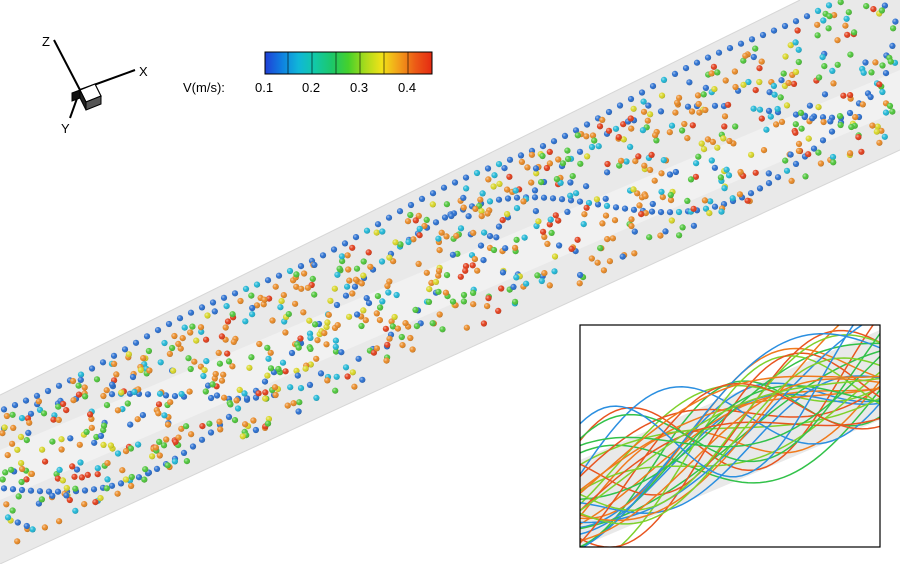  I want to click on z-axis-line, so click(67, 65).